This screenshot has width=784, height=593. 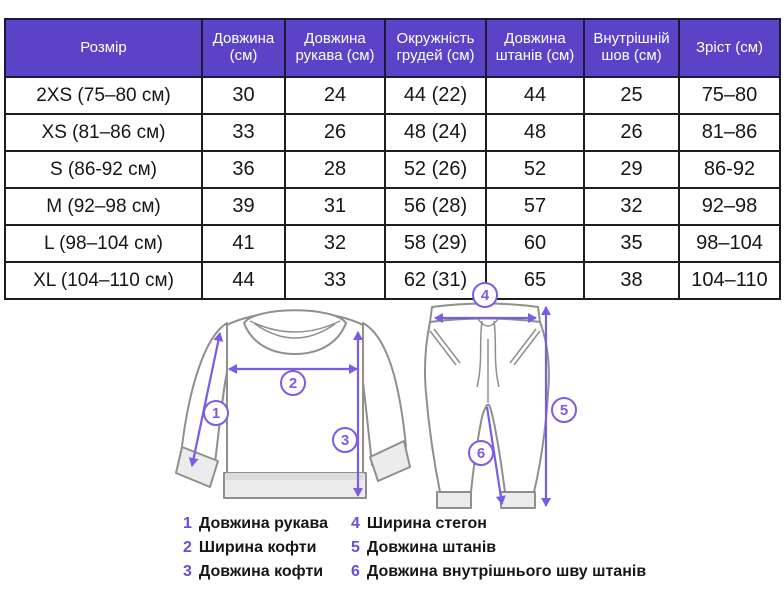 What do you see at coordinates (355, 523) in the screenshot?
I see `legend-number: 4` at bounding box center [355, 523].